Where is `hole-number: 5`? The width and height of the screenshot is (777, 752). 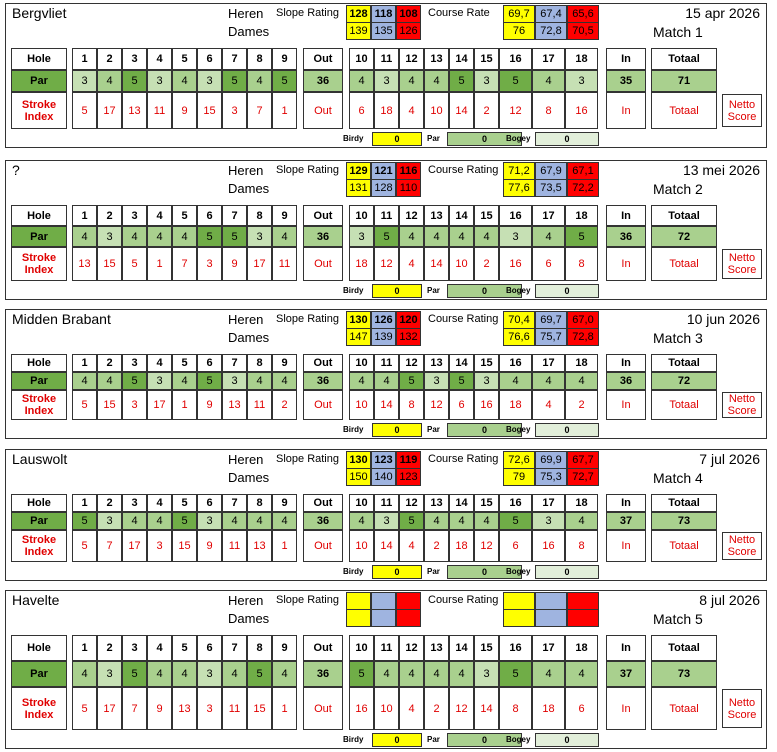
hole-number: 5 is located at coordinates (184, 215).